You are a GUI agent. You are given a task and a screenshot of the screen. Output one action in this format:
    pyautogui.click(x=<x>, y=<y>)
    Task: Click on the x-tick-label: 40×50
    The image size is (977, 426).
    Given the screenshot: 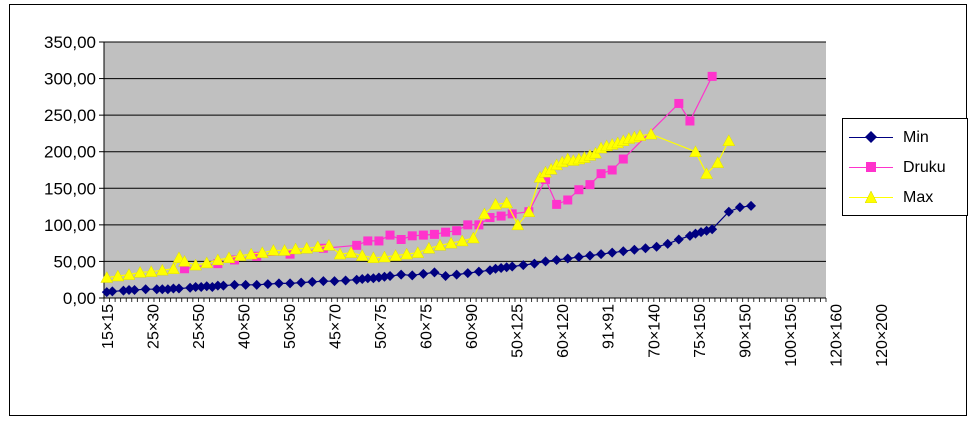 What is the action you would take?
    pyautogui.click(x=244, y=326)
    